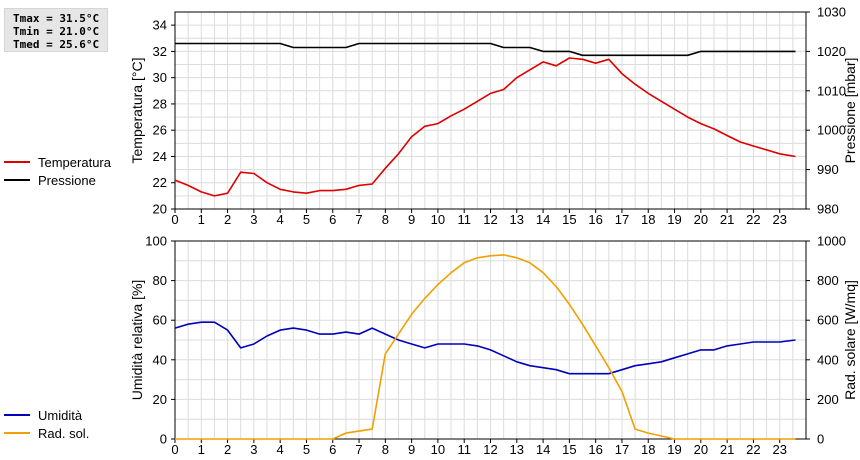 Image resolution: width=860 pixels, height=460 pixels. What do you see at coordinates (820, 439) in the screenshot?
I see `y2-tick-label: 0` at bounding box center [820, 439].